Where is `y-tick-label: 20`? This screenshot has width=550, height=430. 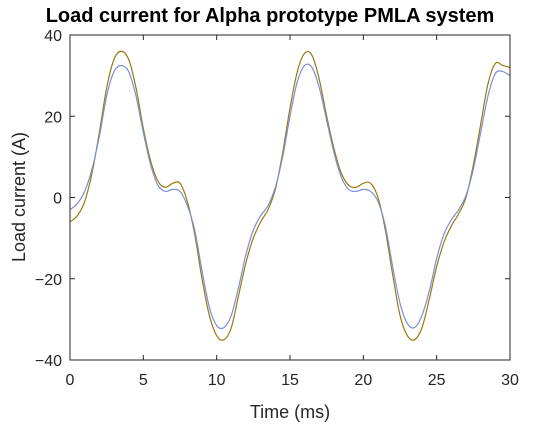
y-tick-label: 20 is located at coordinates (53, 117).